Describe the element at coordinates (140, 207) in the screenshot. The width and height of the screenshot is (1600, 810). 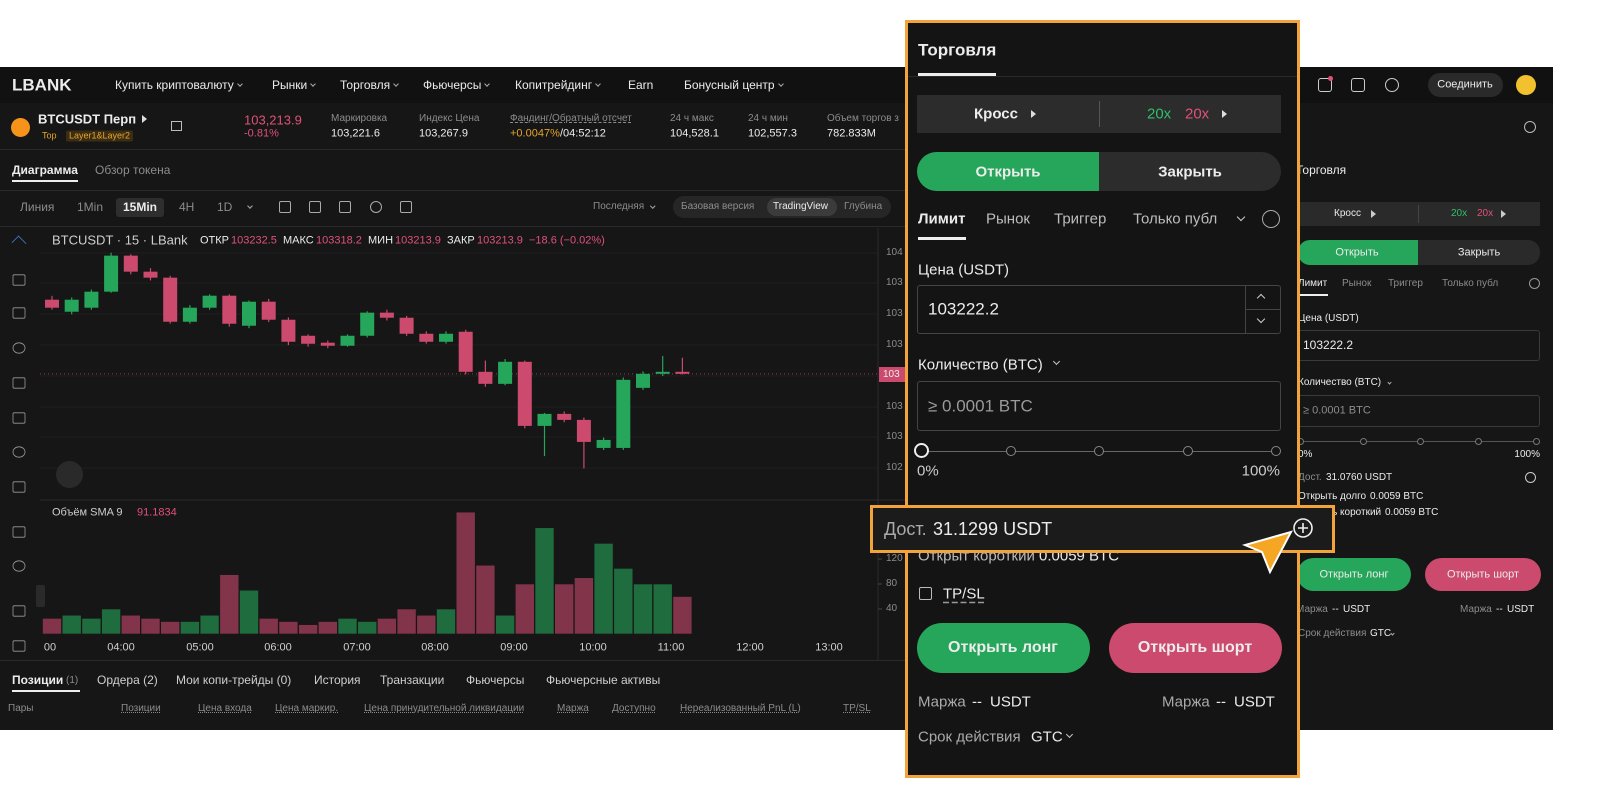
I see `interval: 15Min` at that location.